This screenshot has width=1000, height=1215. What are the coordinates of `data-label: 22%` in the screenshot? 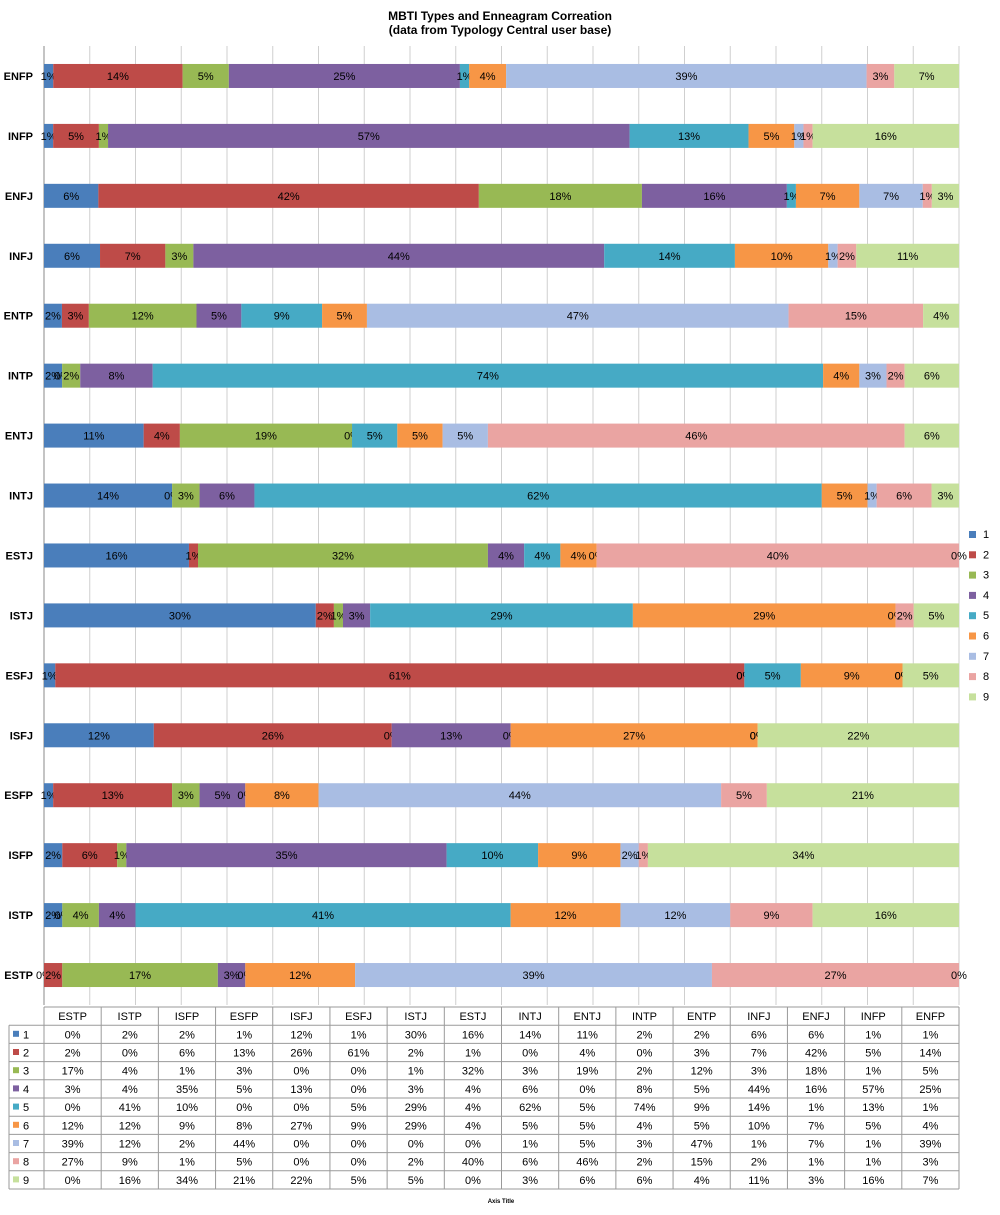 It's located at (858, 736).